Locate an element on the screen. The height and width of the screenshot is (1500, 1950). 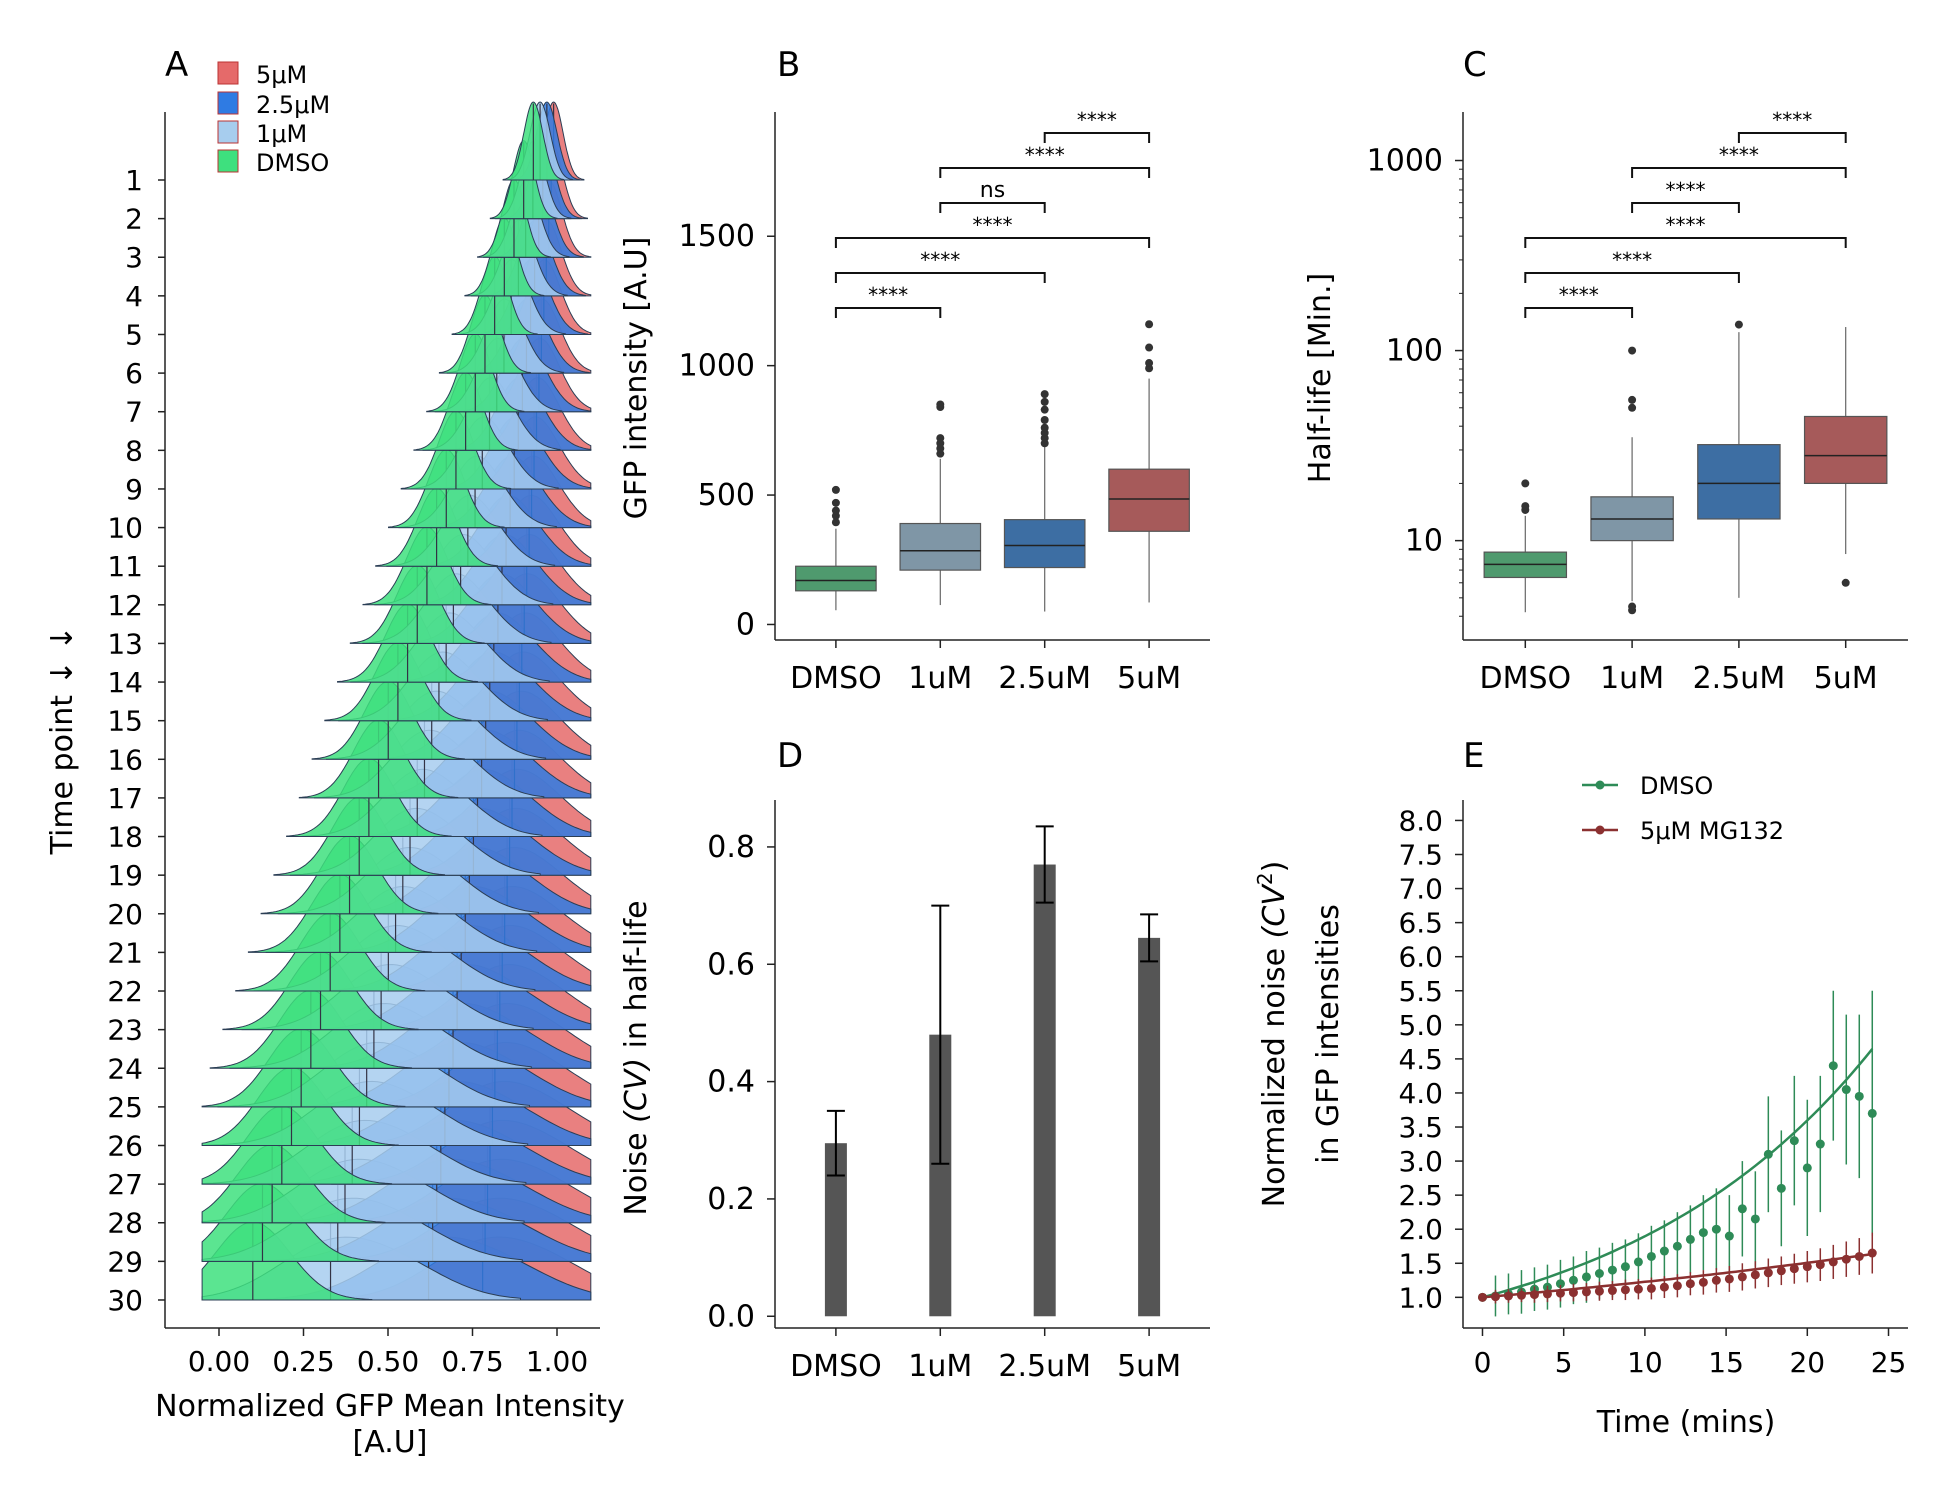
panel-label-E: E is located at coordinates (1473, 756).